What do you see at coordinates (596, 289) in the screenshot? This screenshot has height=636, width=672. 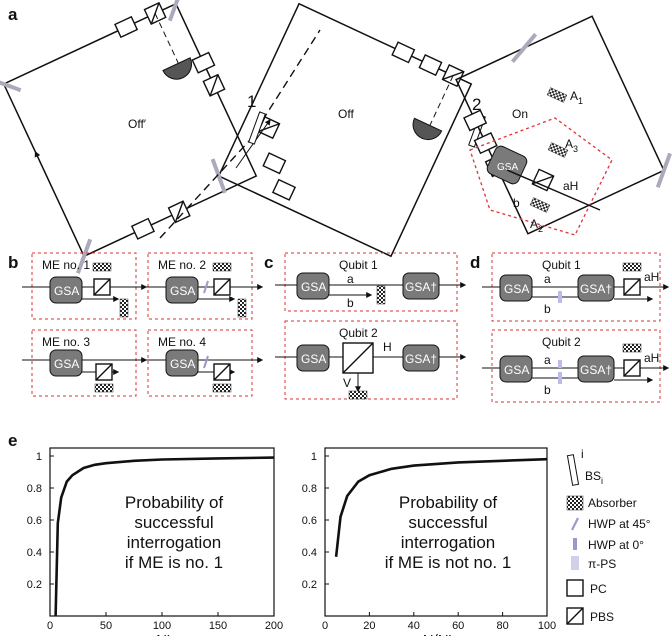 I see `gsadag-d1: GSA†` at bounding box center [596, 289].